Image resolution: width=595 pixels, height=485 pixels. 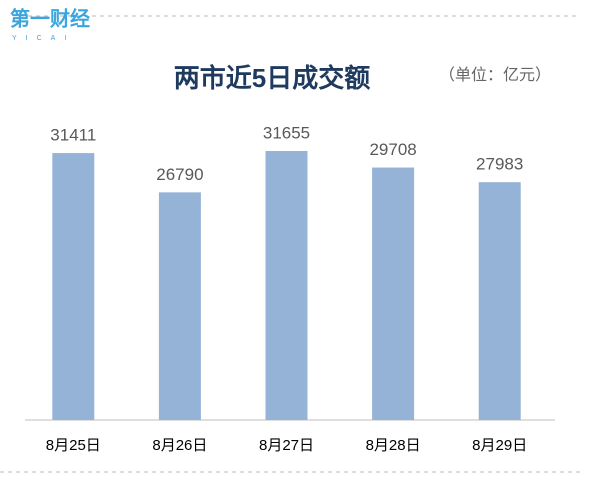 I want to click on x-tick-label: 8月25日, so click(x=73, y=445).